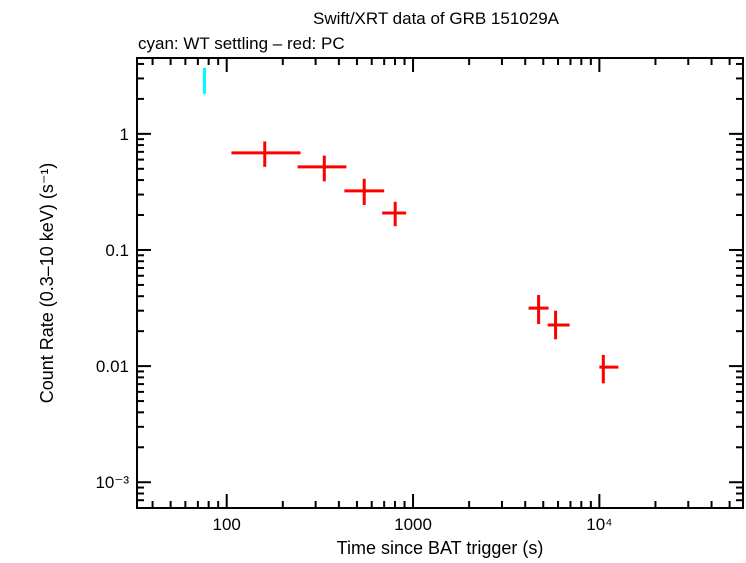 This screenshot has width=746, height=563. Describe the element at coordinates (117, 250) in the screenshot. I see `y-tick-label: 0.1` at that location.